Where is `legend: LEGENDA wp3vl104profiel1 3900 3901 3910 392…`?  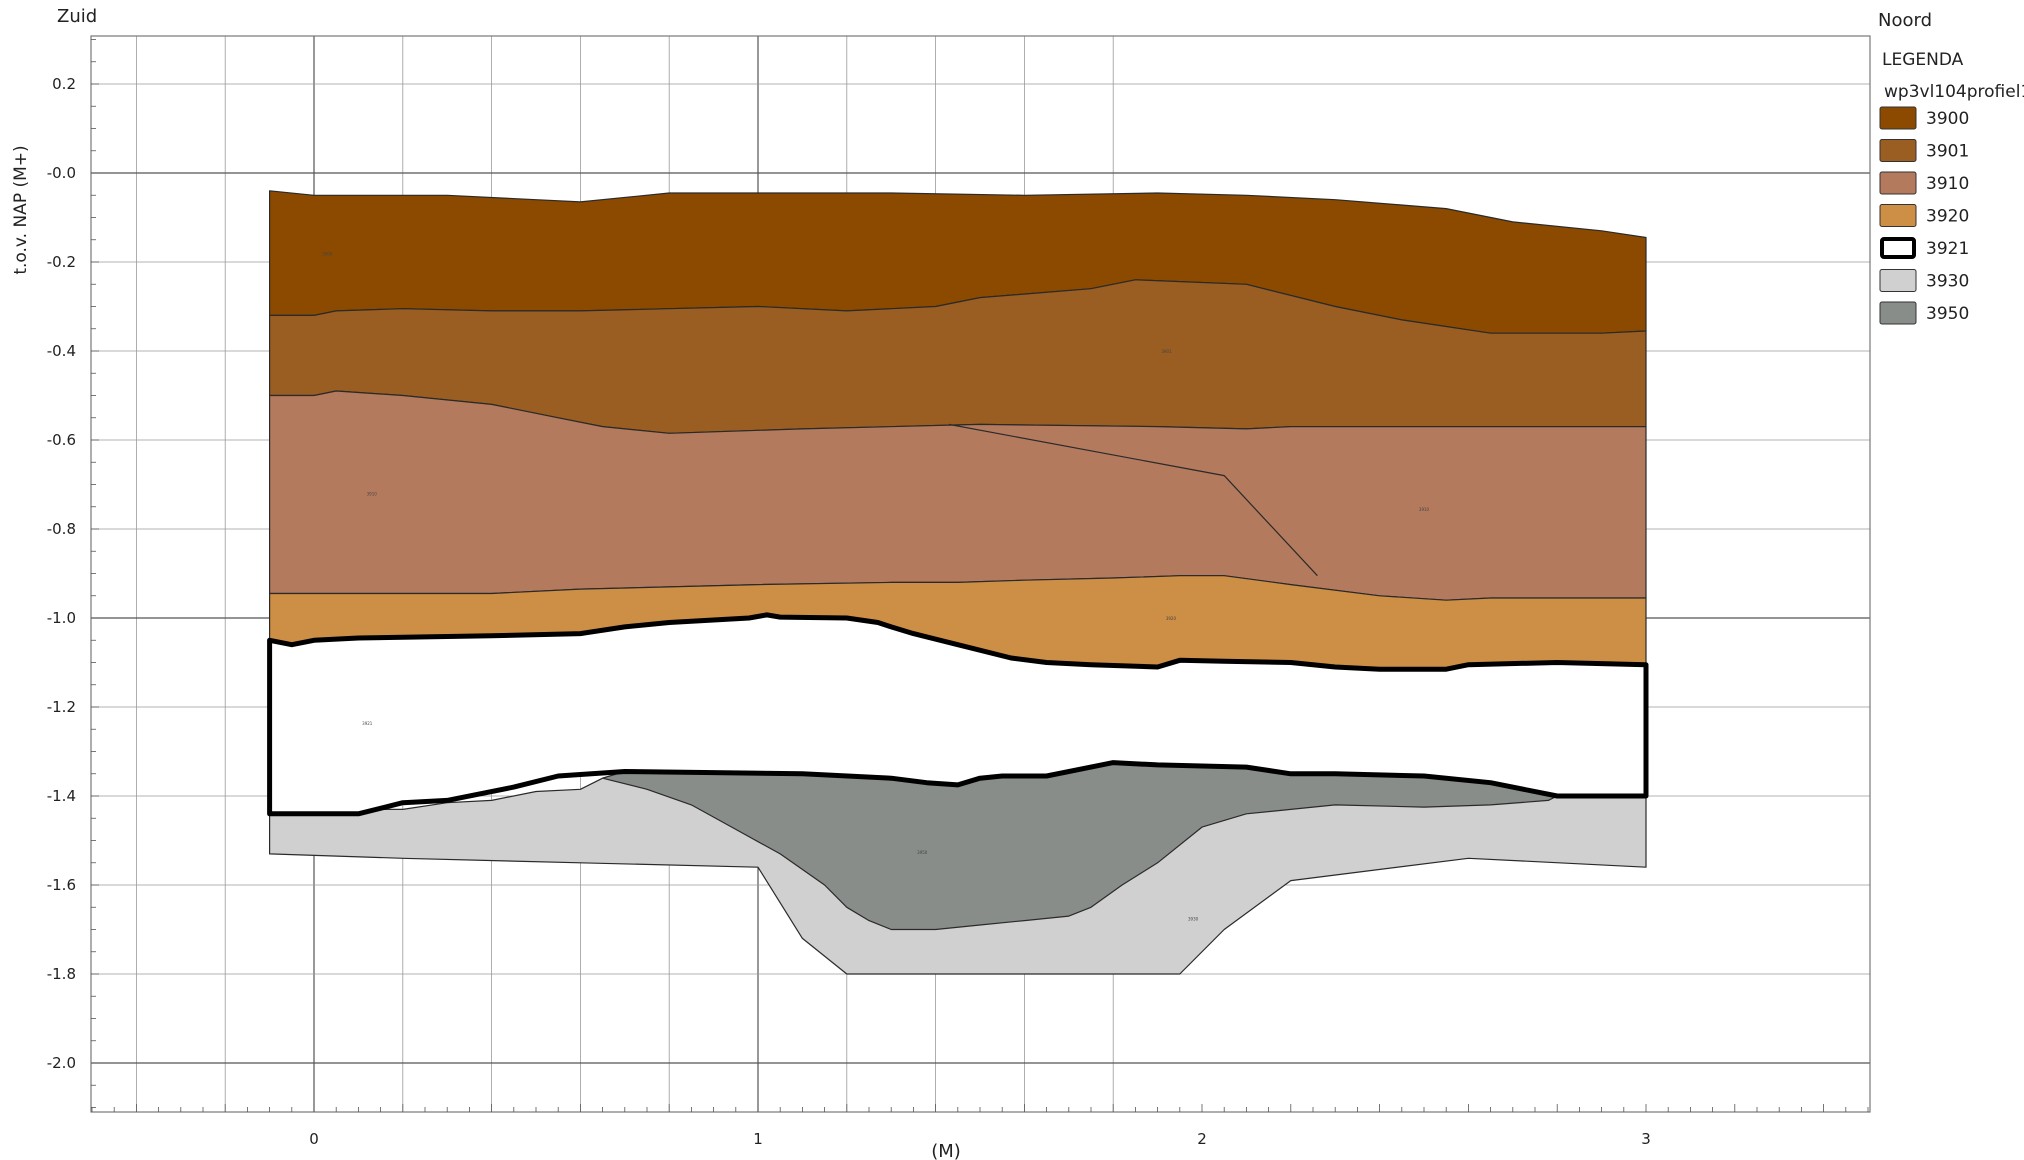 legend: LEGENDA wp3vl104profiel1 3900 3901 3910 392… is located at coordinates (1951, 187).